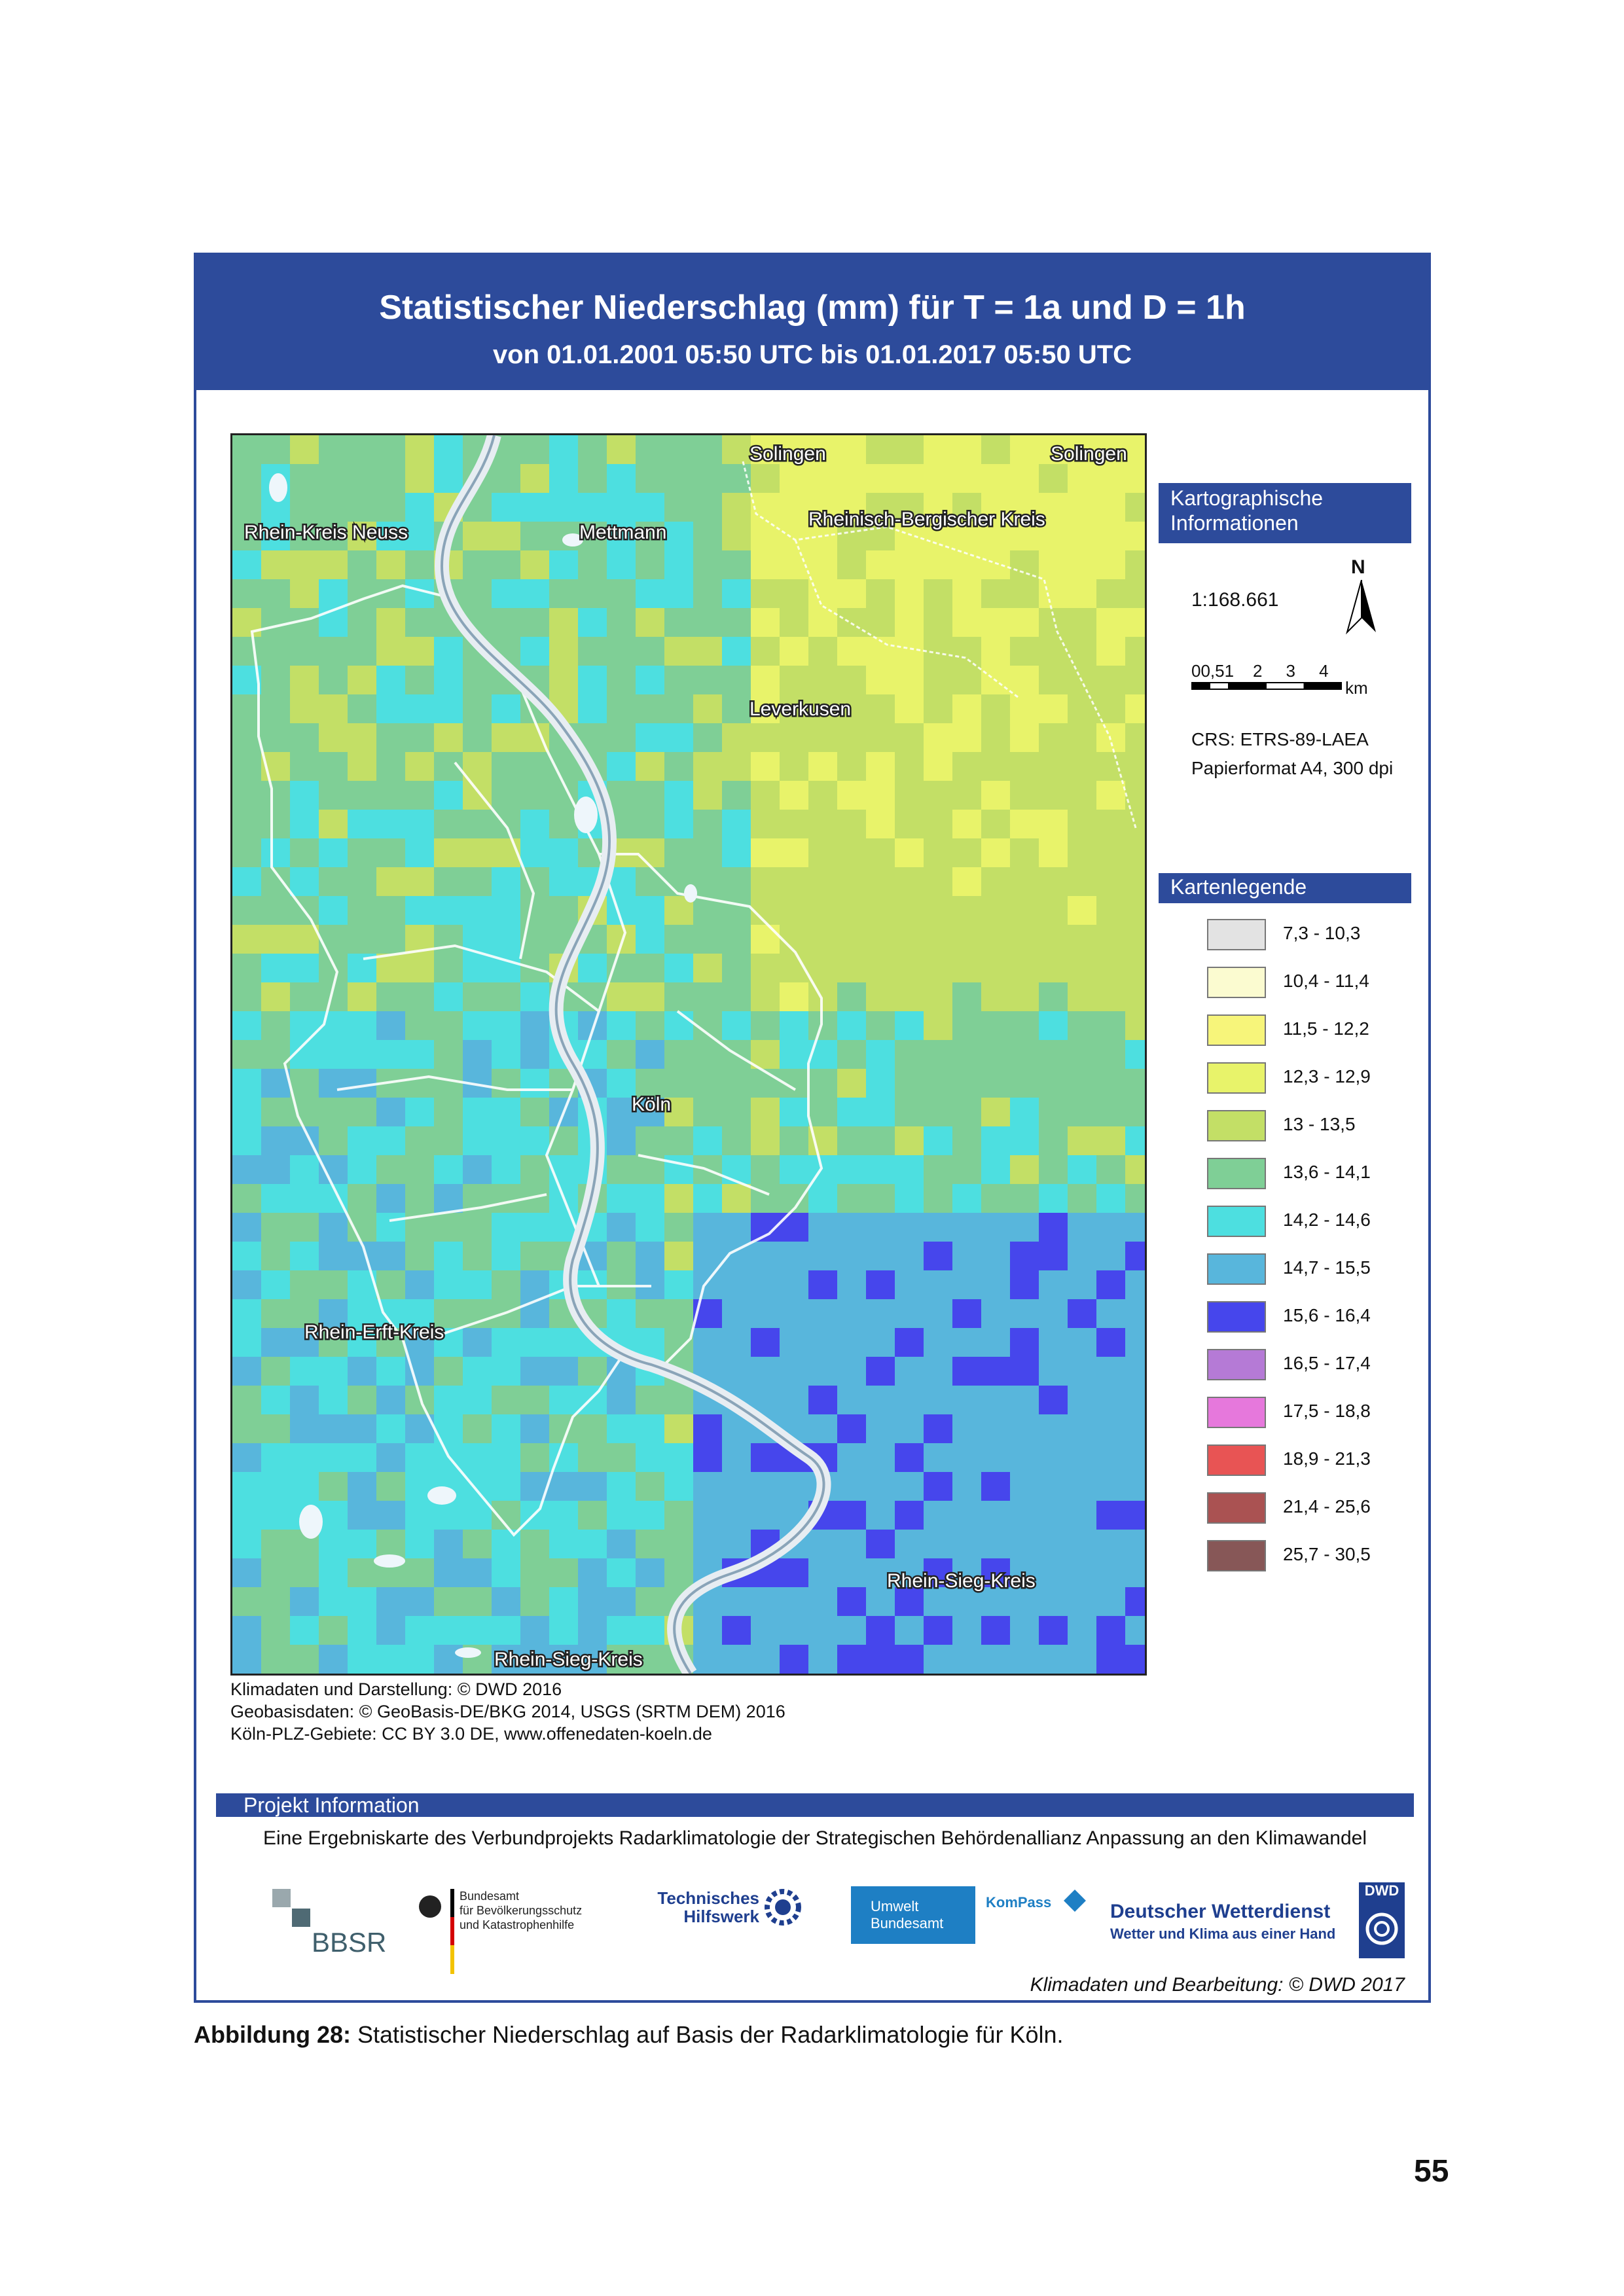 The width and height of the screenshot is (1624, 2296). What do you see at coordinates (1266, 686) in the screenshot?
I see `scalebar` at bounding box center [1266, 686].